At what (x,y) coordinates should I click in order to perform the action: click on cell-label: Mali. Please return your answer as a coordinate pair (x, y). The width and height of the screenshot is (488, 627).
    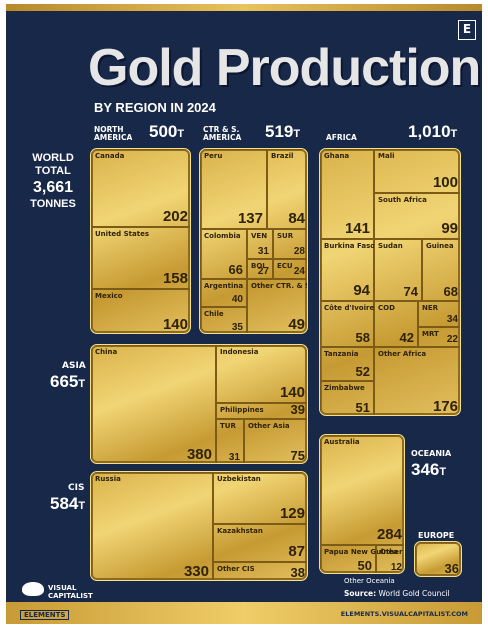
    Looking at the image, I should click on (386, 156).